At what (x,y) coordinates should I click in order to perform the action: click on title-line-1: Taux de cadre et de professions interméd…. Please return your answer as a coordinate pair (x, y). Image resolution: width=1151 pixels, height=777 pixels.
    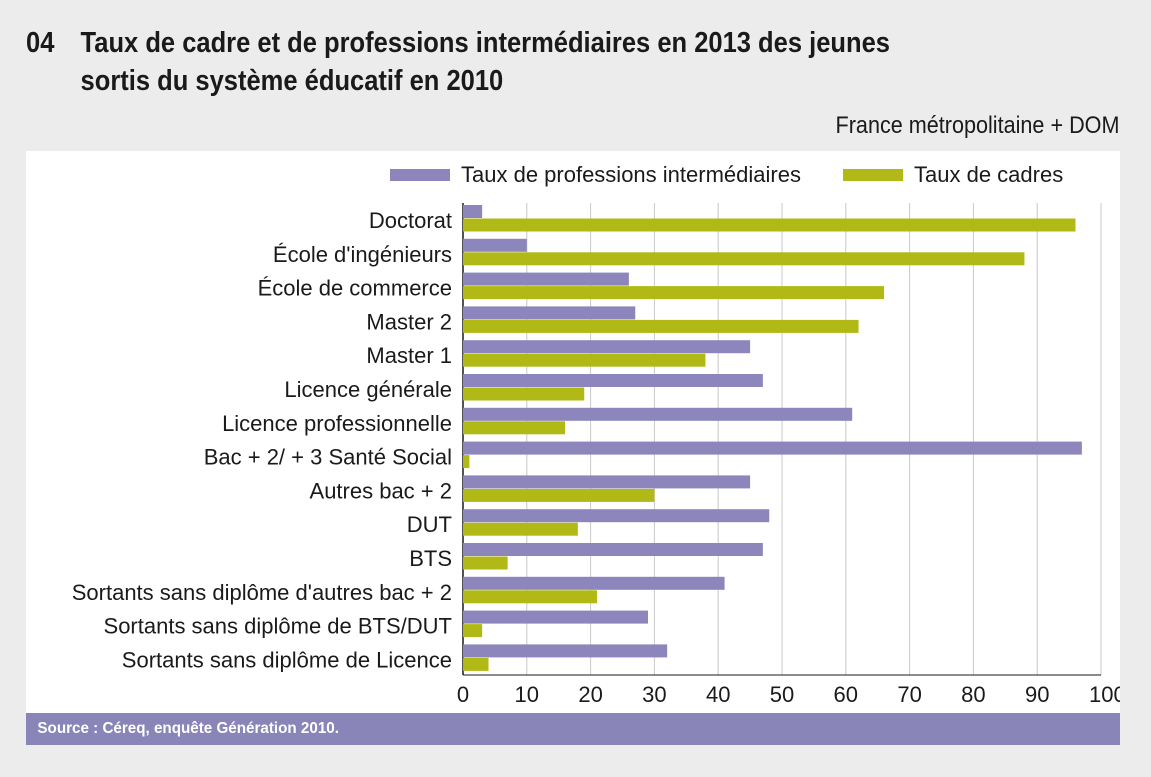
    Looking at the image, I should click on (485, 43).